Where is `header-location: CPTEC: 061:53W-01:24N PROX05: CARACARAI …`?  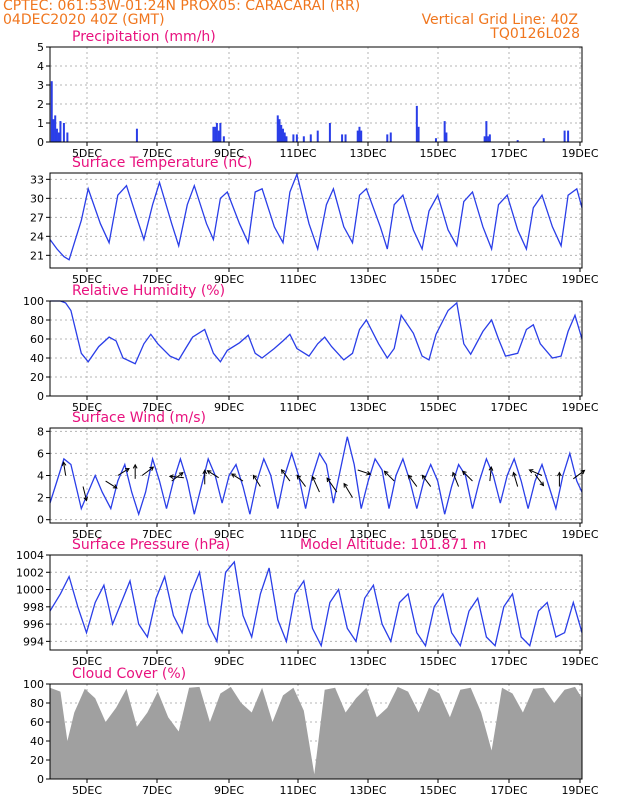 header-location: CPTEC: 061:53W-01:24N PROX05: CARACARAI … is located at coordinates (182, 7).